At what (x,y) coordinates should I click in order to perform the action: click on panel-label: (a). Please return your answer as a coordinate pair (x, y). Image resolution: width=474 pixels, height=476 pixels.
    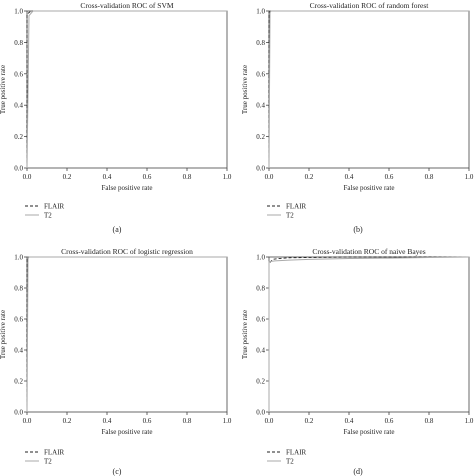
    Looking at the image, I should click on (117, 229).